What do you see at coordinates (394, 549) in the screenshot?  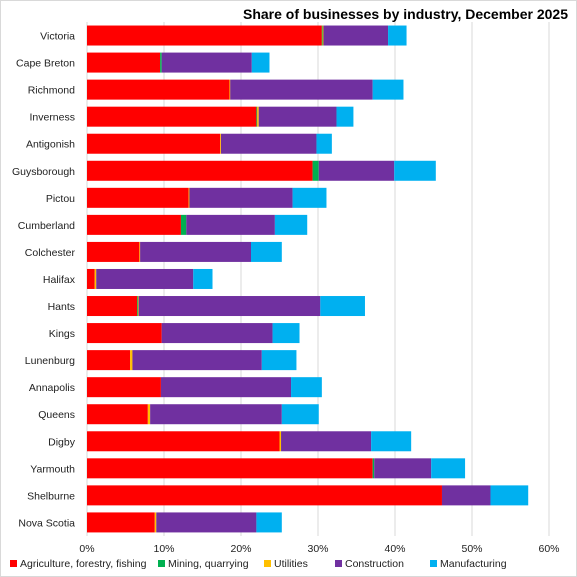 I see `x-tick-label: 40%` at bounding box center [394, 549].